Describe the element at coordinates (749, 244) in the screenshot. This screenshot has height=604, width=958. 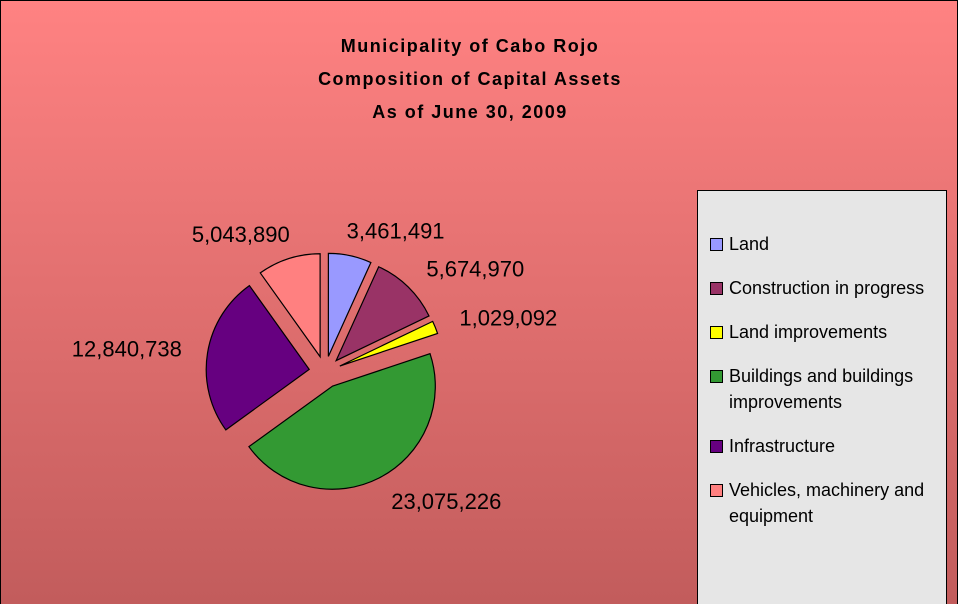
I see `legend-label: Land` at that location.